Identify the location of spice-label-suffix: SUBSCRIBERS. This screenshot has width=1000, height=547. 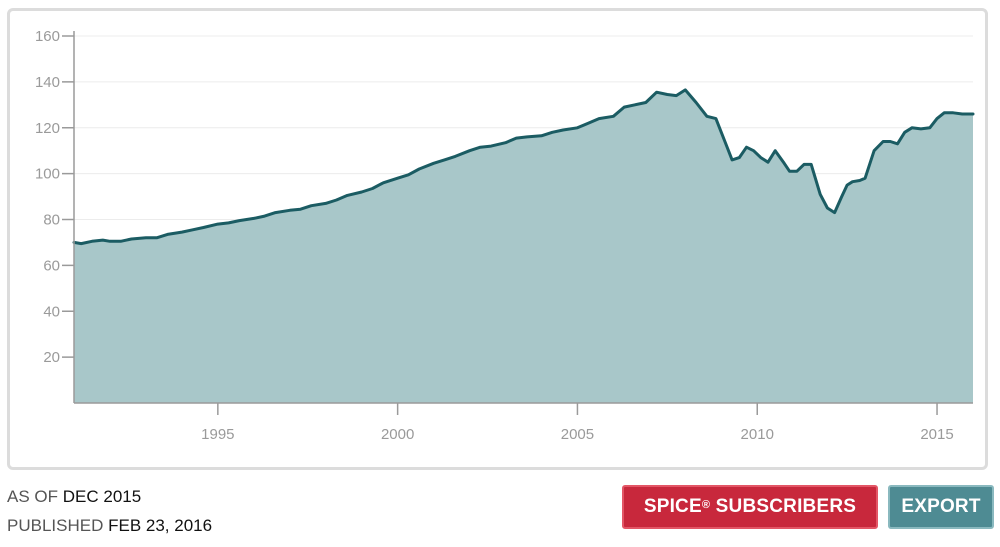
(783, 506).